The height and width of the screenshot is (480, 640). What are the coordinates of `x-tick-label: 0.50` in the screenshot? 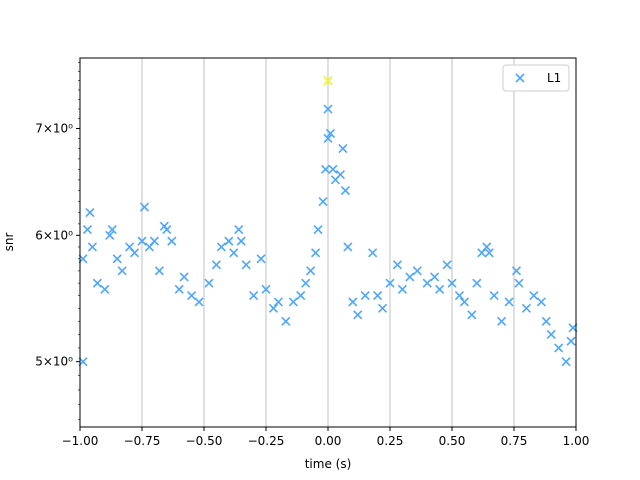 It's located at (452, 441).